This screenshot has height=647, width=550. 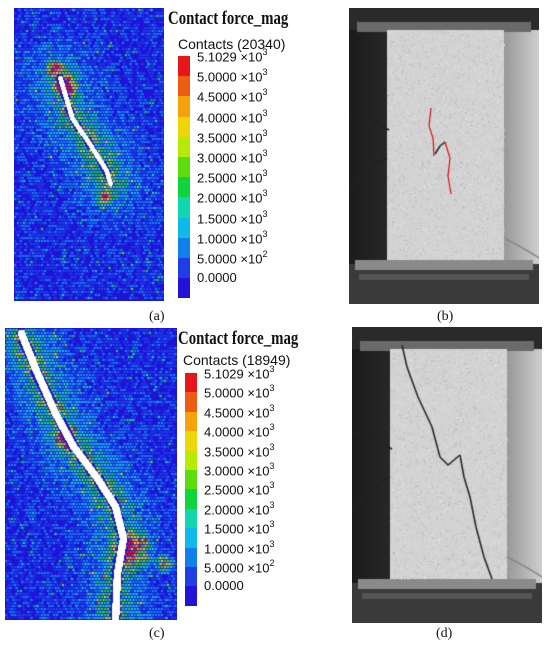 What do you see at coordinates (238, 338) in the screenshot?
I see `legend-title-c: Contact force_mag` at bounding box center [238, 338].